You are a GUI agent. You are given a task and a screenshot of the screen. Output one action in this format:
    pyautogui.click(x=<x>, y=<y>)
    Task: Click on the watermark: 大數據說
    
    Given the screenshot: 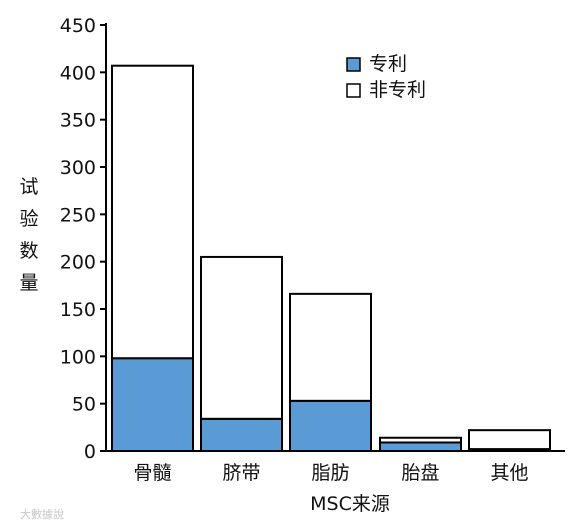 What is the action you would take?
    pyautogui.click(x=42, y=514)
    